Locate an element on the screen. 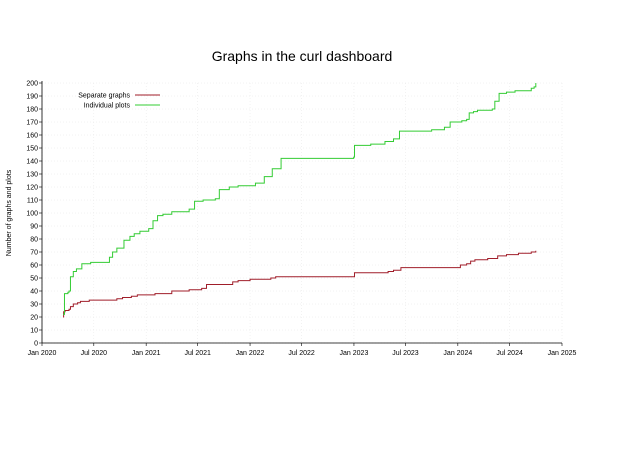 This screenshot has width=640, height=450. y-tick-label: 130 is located at coordinates (32, 175).